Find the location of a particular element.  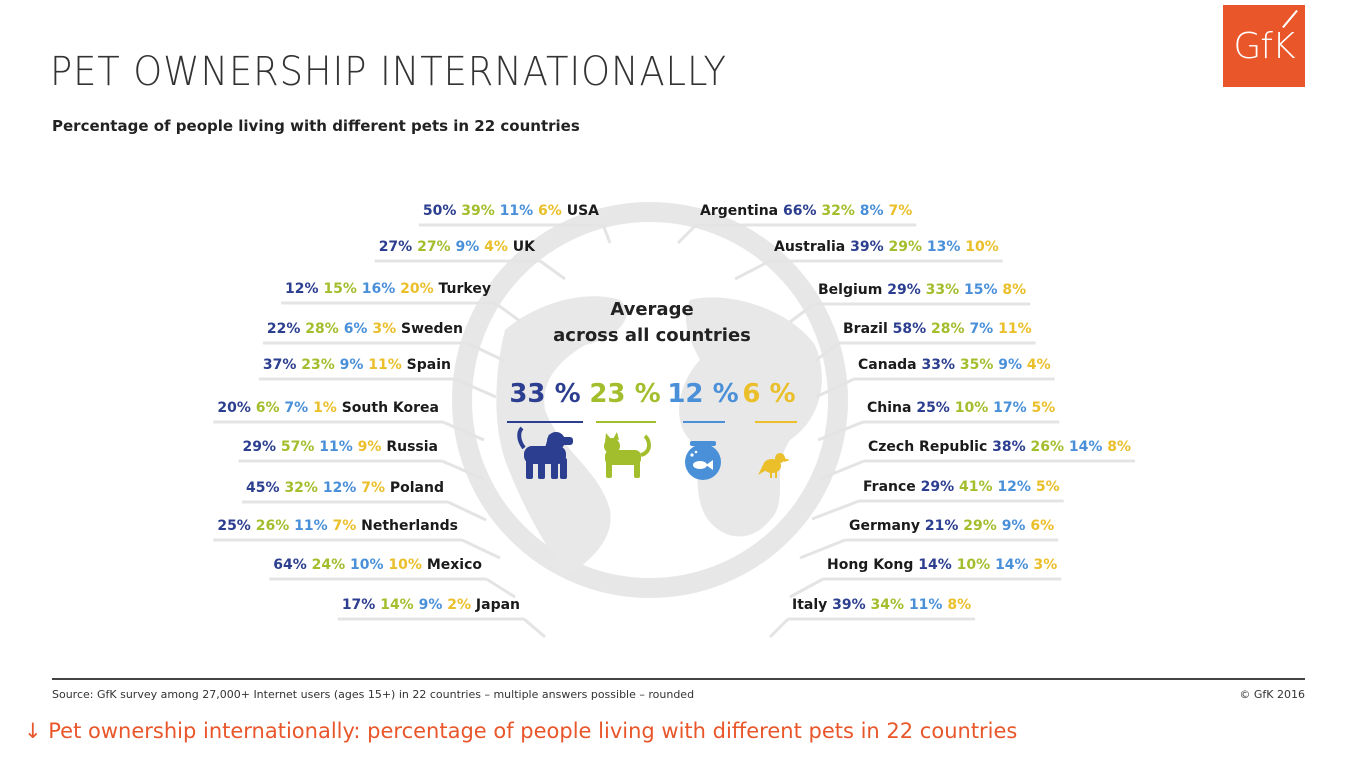

country-row-text: 45% 32% 12% 7% Poland is located at coordinates (345, 488).